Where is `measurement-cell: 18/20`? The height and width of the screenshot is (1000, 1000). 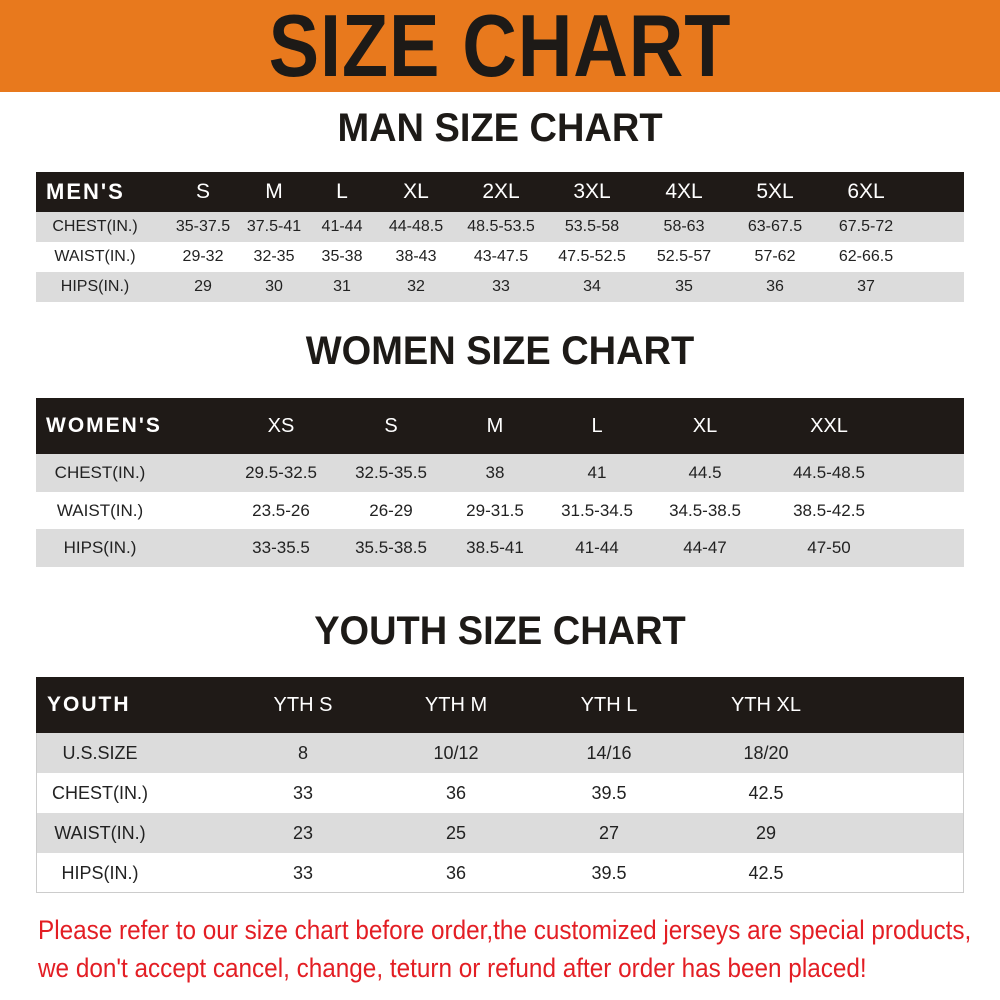 measurement-cell: 18/20 is located at coordinates (766, 753).